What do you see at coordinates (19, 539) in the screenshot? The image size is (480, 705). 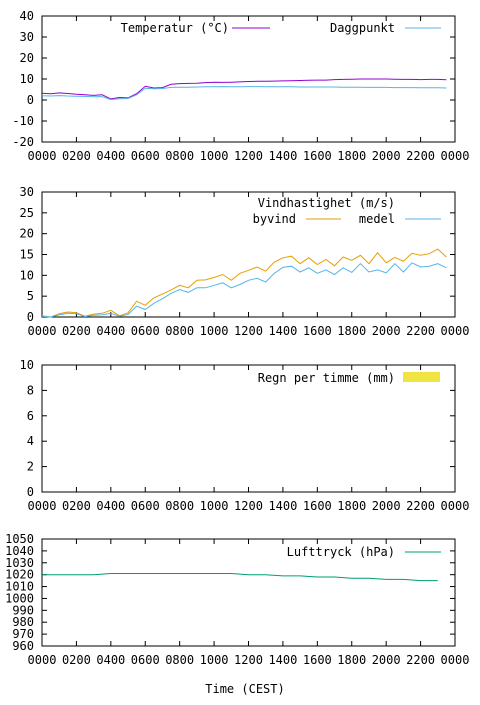 I see `y-tick-label: 1050` at bounding box center [19, 539].